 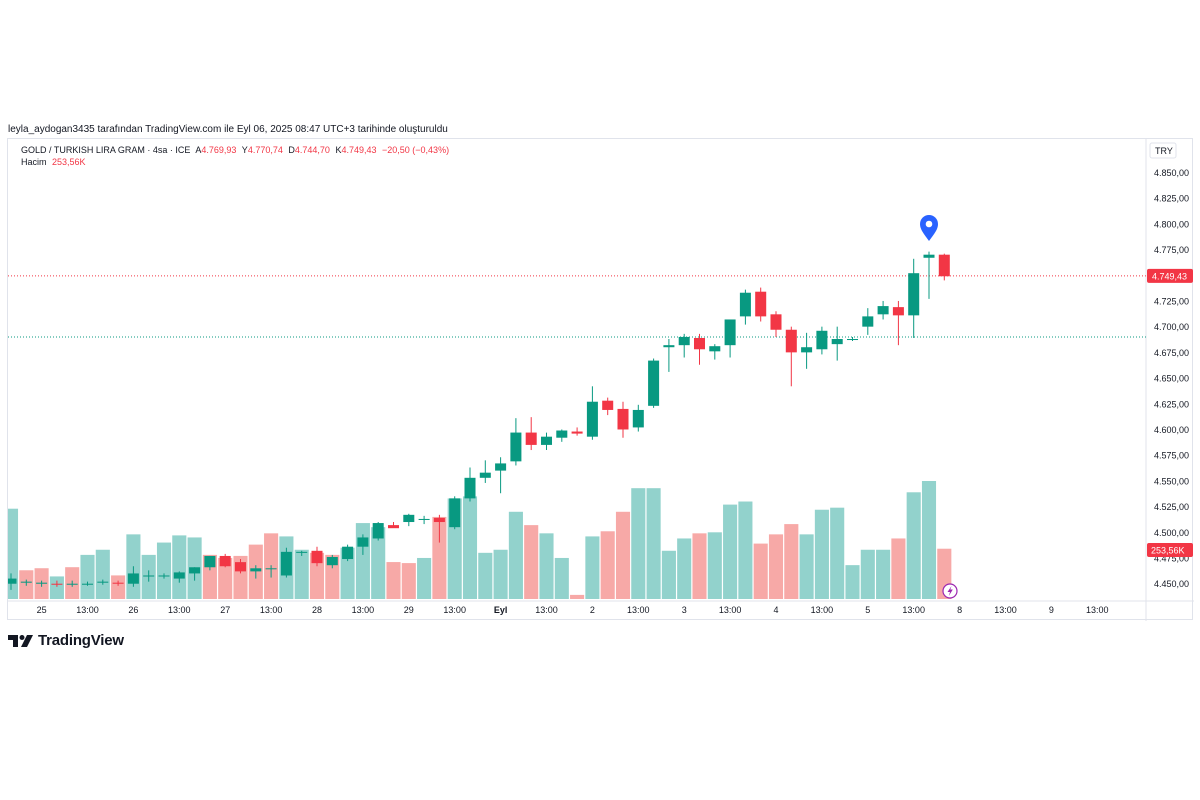 What do you see at coordinates (106, 150) in the screenshot?
I see `symbol-label: GOLD / TURKISH LIRA GRAM · 4sa · ICE` at bounding box center [106, 150].